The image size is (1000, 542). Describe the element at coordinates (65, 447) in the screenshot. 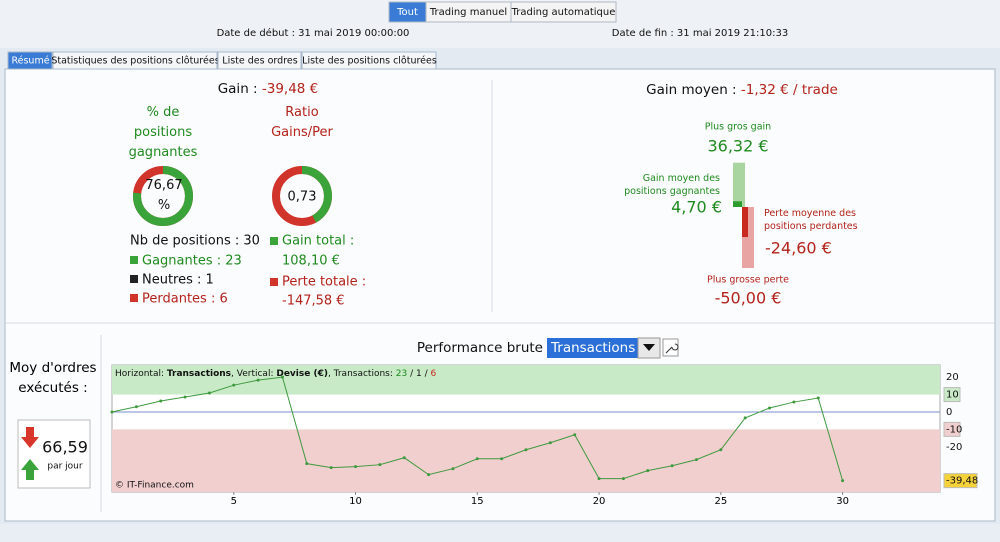

I see `orders-value: 66,59` at that location.